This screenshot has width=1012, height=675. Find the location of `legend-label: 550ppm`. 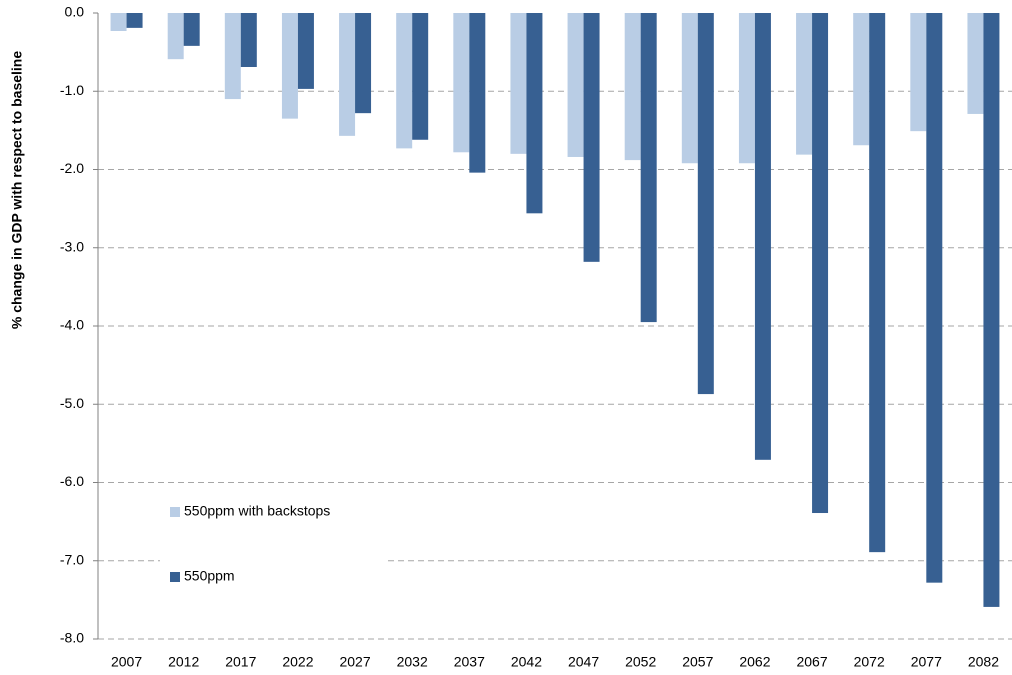

legend-label: 550ppm is located at coordinates (209, 576).